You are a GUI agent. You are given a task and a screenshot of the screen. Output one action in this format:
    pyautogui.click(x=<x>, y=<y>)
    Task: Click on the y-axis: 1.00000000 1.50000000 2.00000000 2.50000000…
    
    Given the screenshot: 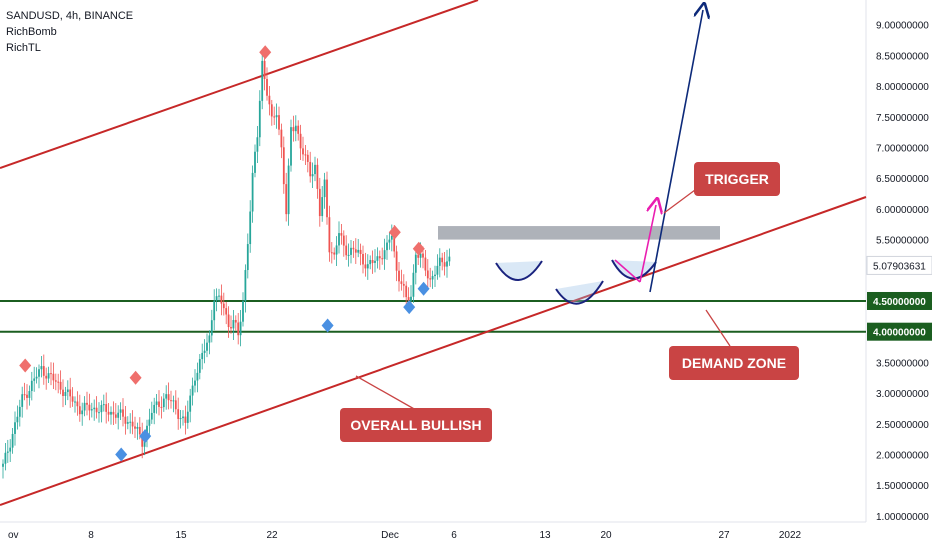 What is the action you would take?
    pyautogui.click(x=902, y=272)
    